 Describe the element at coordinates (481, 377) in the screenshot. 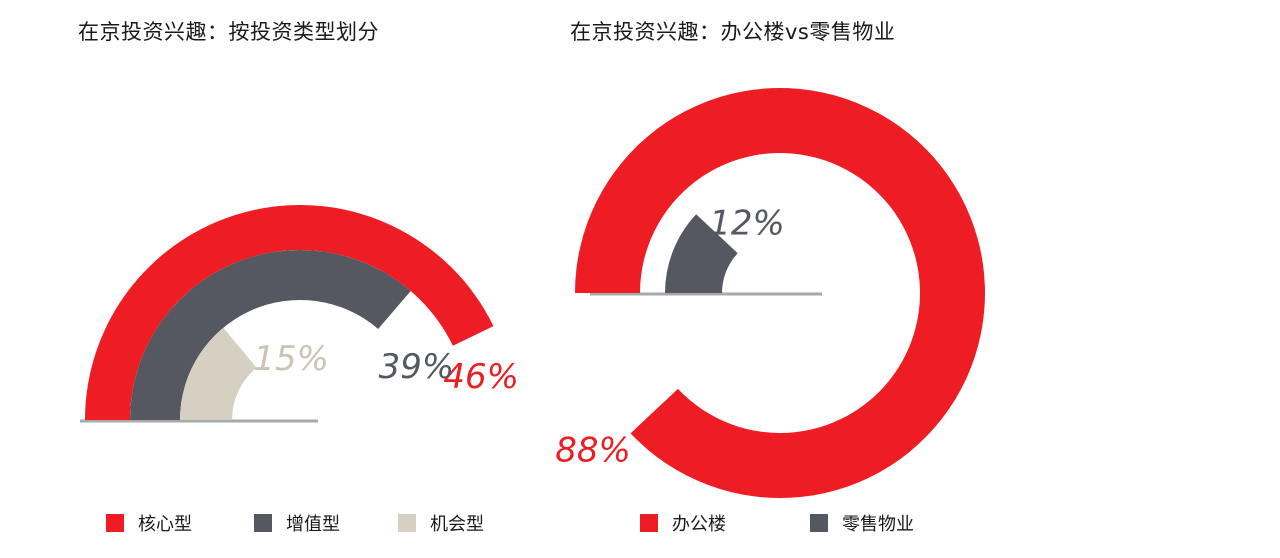

I see `data-label: 46%` at that location.